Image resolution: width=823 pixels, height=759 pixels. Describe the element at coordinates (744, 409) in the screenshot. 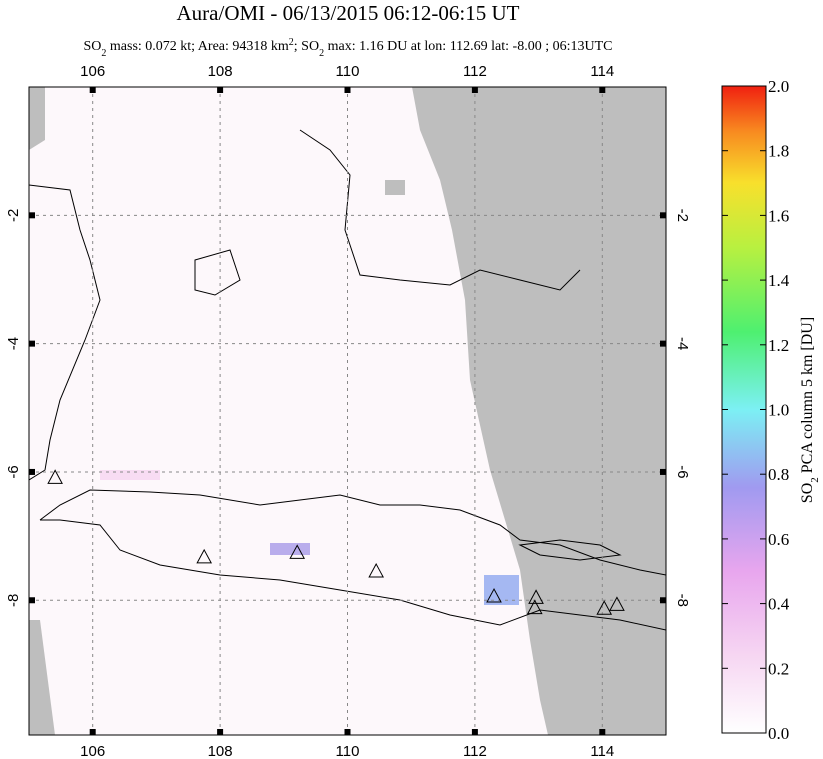

I see `colorbar` at that location.